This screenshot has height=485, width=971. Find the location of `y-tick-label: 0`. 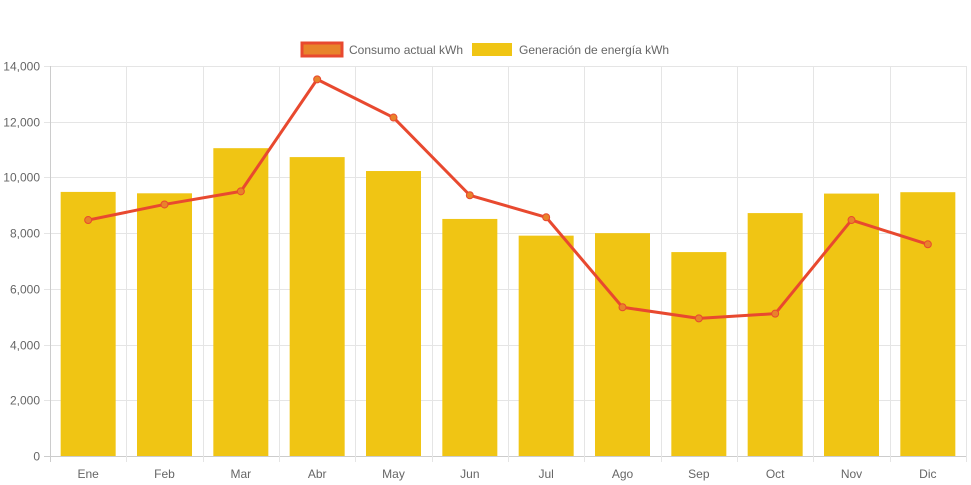

y-tick-label: 0 is located at coordinates (36, 457).